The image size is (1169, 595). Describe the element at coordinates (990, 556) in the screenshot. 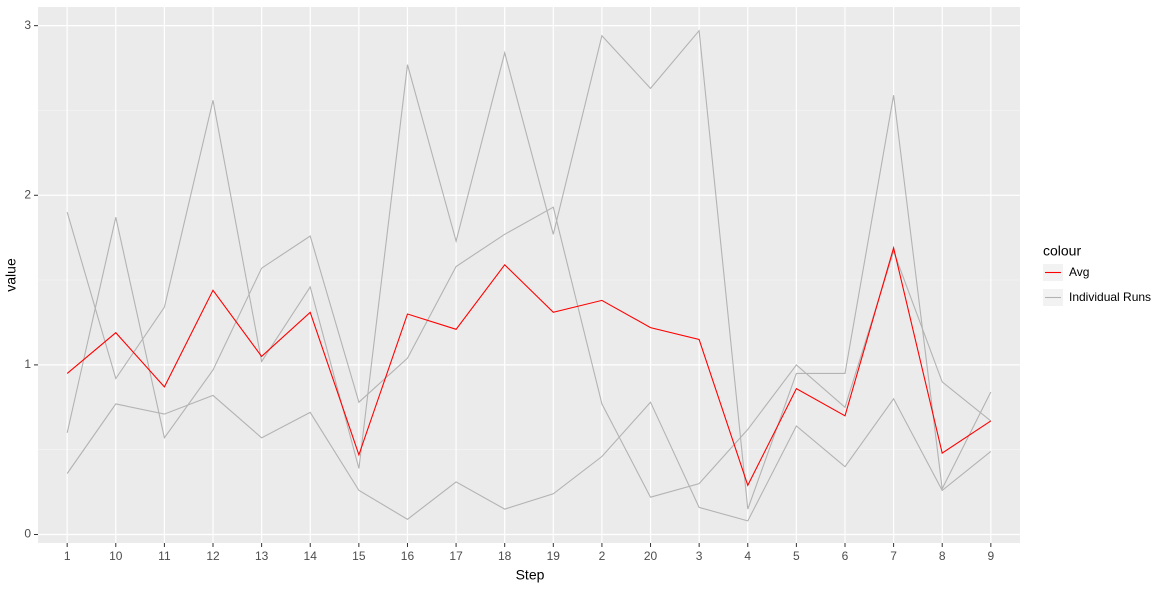

I see `x-tick-label: 9` at that location.